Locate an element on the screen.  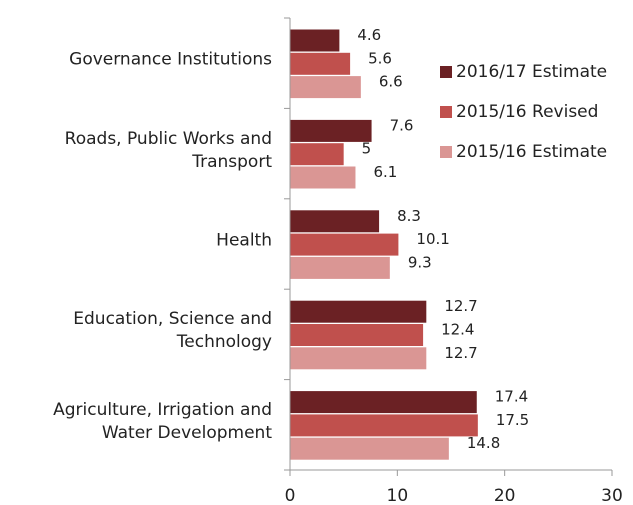
category-label: Governance Institutions is located at coordinates (170, 59).